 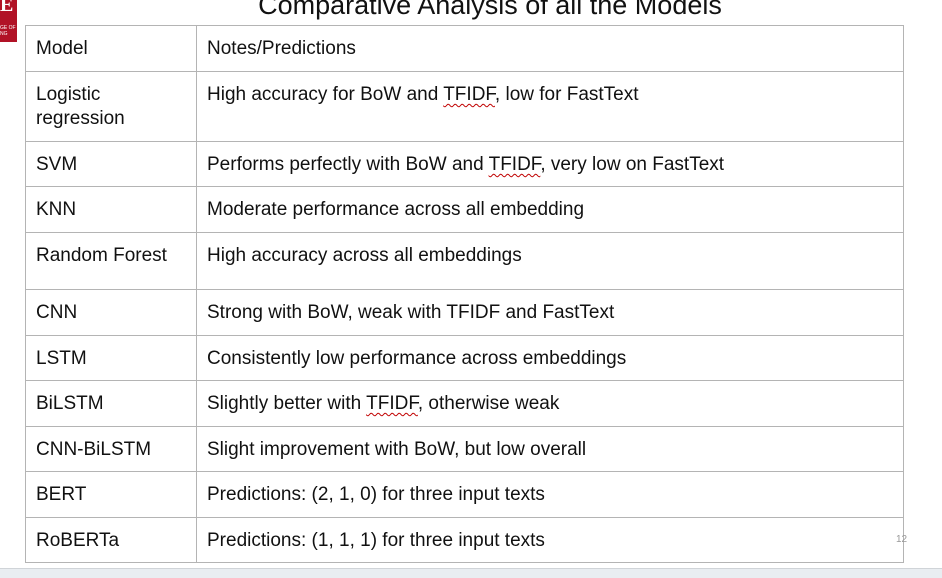 I want to click on model-cell: BiLSTM, so click(x=111, y=403).